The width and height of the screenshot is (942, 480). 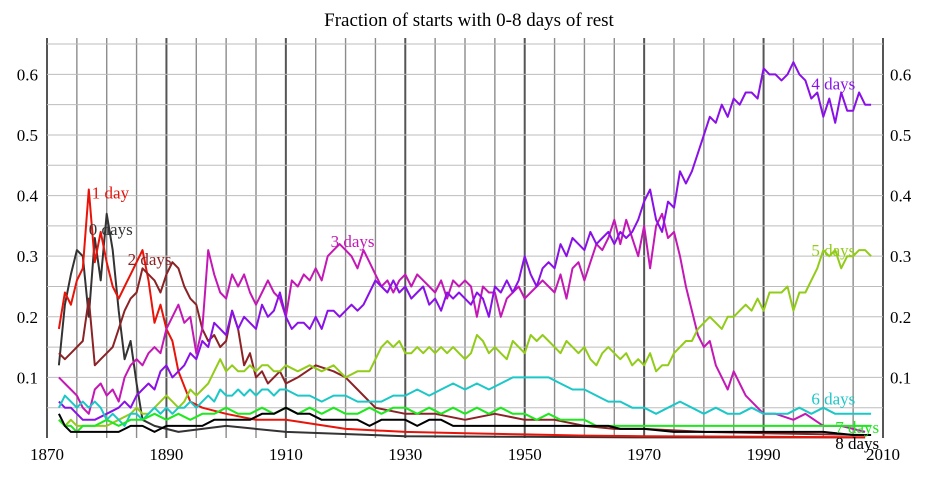 What do you see at coordinates (857, 443) in the screenshot?
I see `series-label-8-days: 8 days` at bounding box center [857, 443].